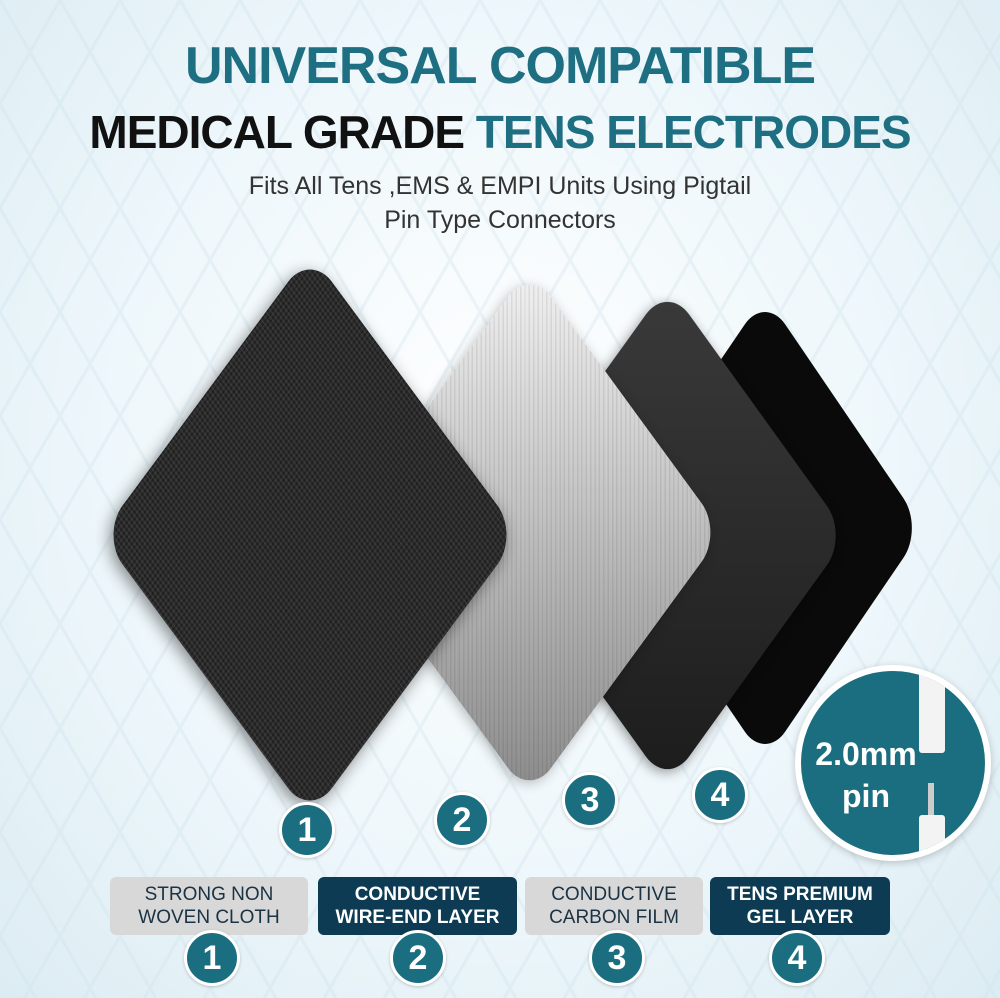  I want to click on label-line: TENS PREMIUM, so click(800, 894).